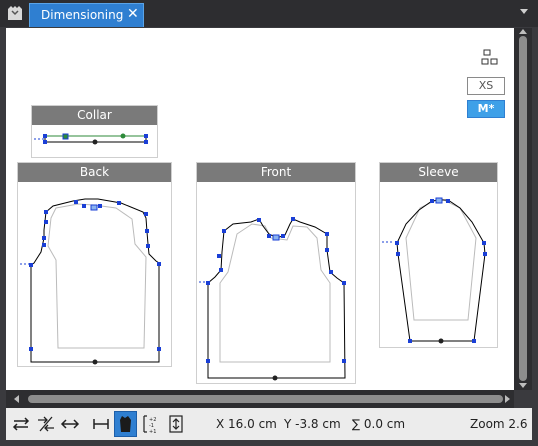 This screenshot has width=538, height=446. What do you see at coordinates (82, 15) in the screenshot?
I see `tab-label: Dimensioning` at bounding box center [82, 15].